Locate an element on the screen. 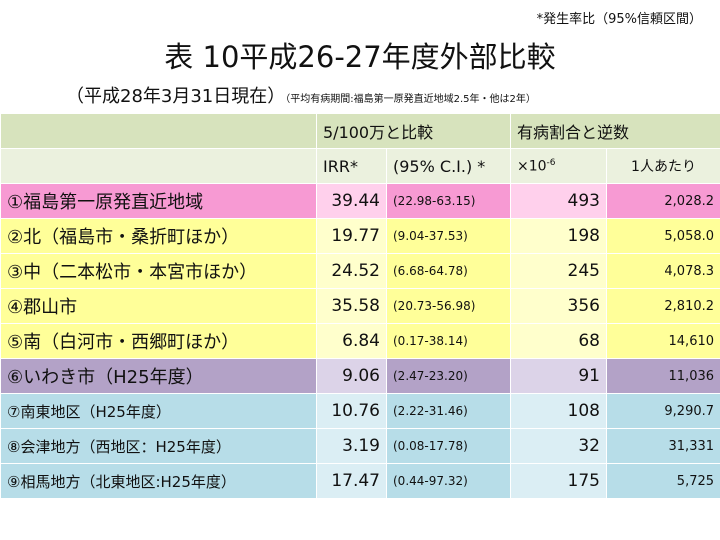  region-name: ④郡山市 is located at coordinates (158, 306).